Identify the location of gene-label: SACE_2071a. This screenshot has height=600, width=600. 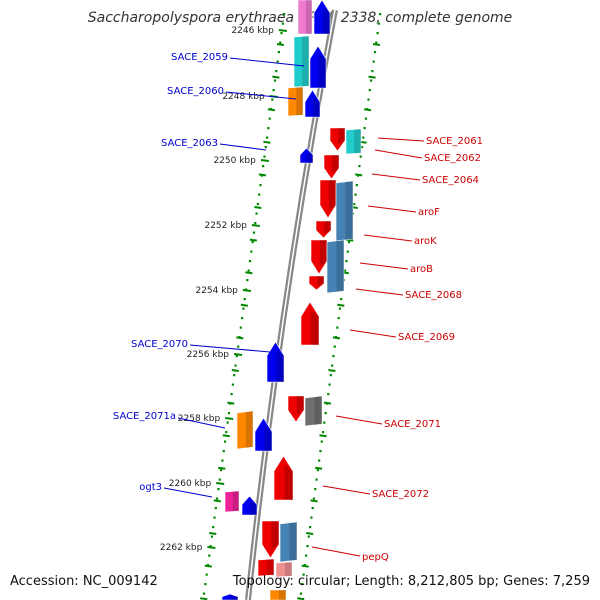
(144, 416).